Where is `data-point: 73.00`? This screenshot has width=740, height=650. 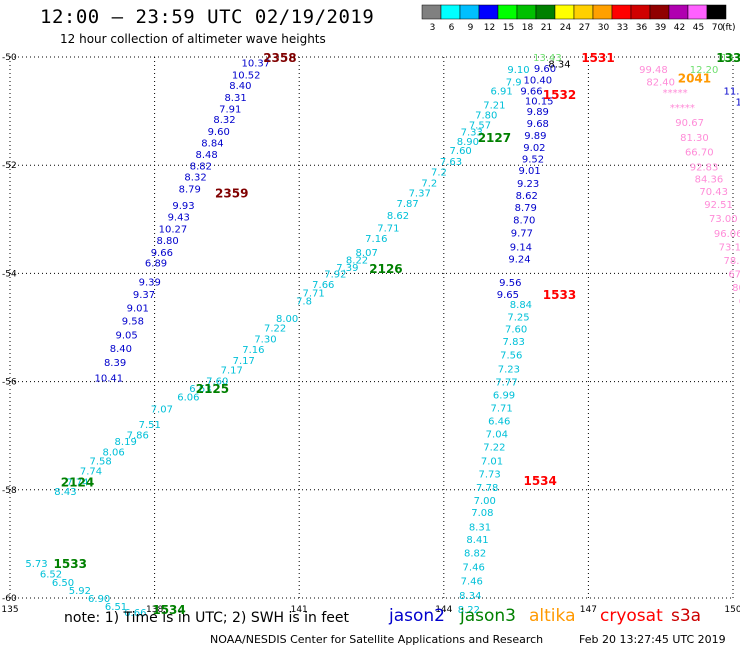
data-point: 73.00 is located at coordinates (723, 219).